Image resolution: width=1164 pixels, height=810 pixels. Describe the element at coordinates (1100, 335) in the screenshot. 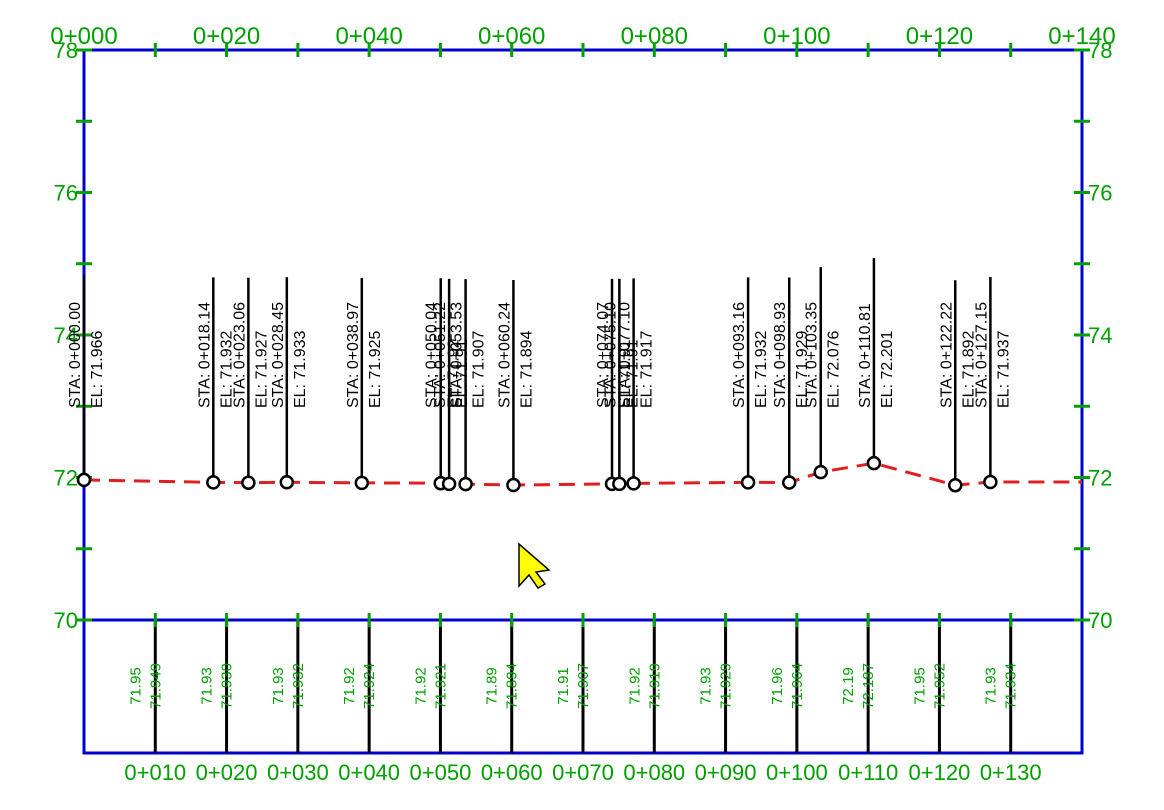

I see `y-tick-label-right: 74` at that location.